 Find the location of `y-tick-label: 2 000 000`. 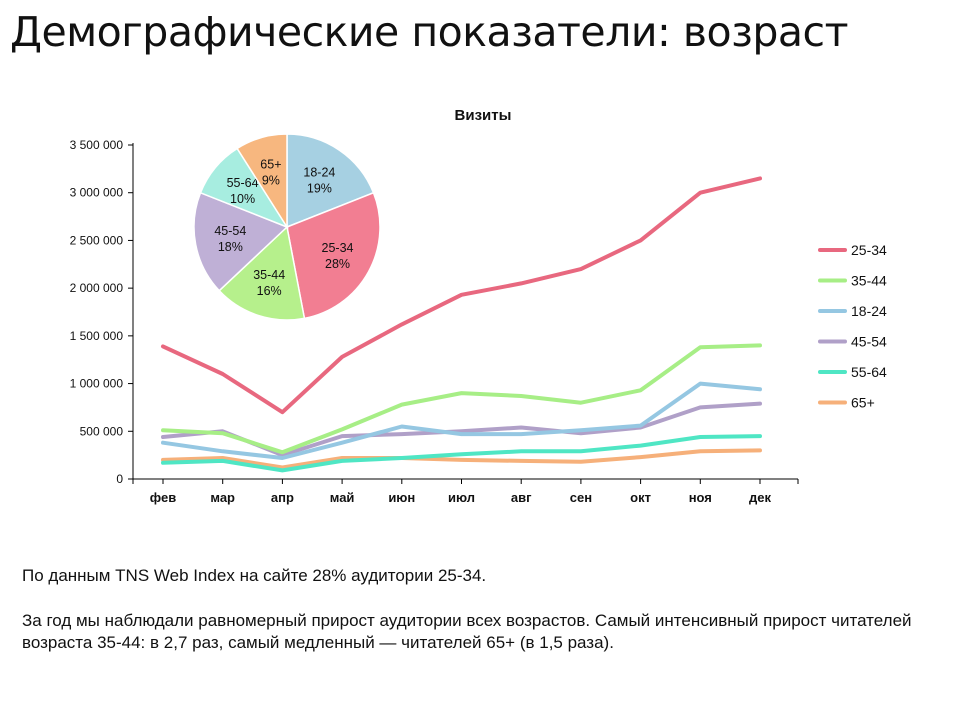

y-tick-label: 2 000 000 is located at coordinates (97, 288).